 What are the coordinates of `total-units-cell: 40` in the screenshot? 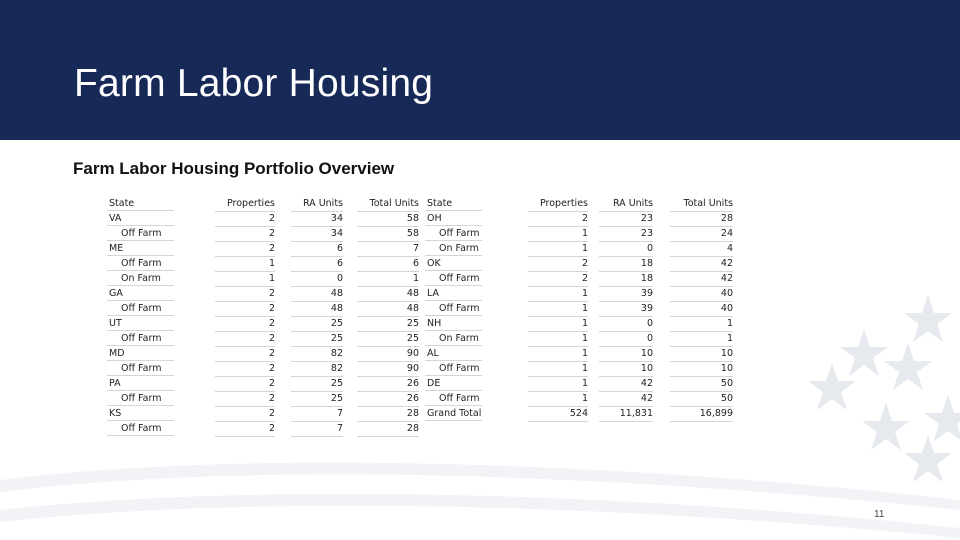 It's located at (701, 294).